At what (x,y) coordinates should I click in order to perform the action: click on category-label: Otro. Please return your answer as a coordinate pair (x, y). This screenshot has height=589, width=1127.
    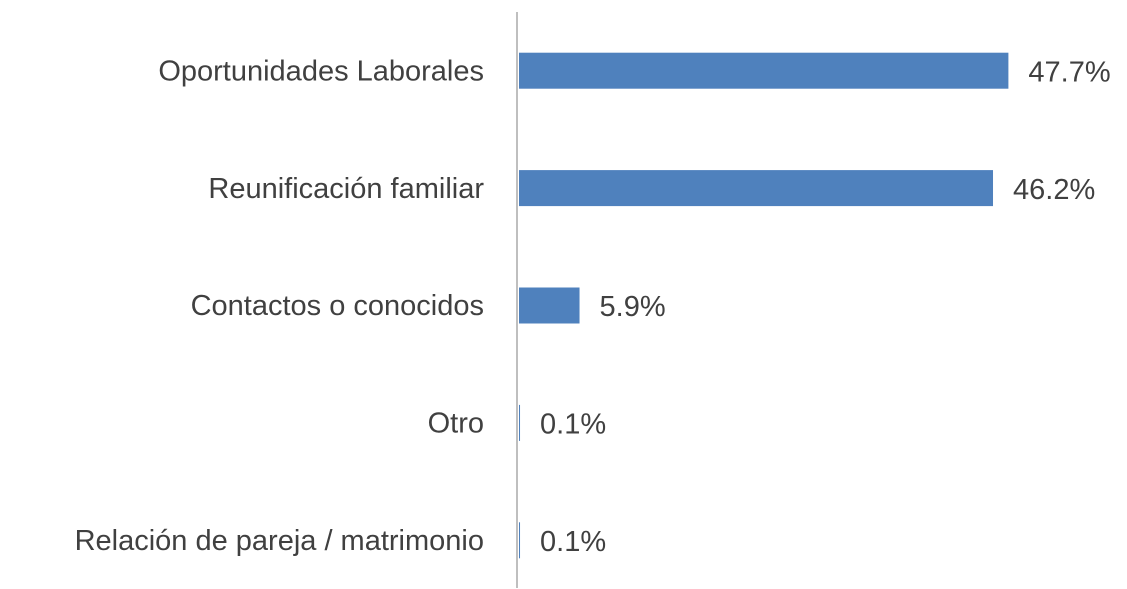
    Looking at the image, I should click on (456, 424).